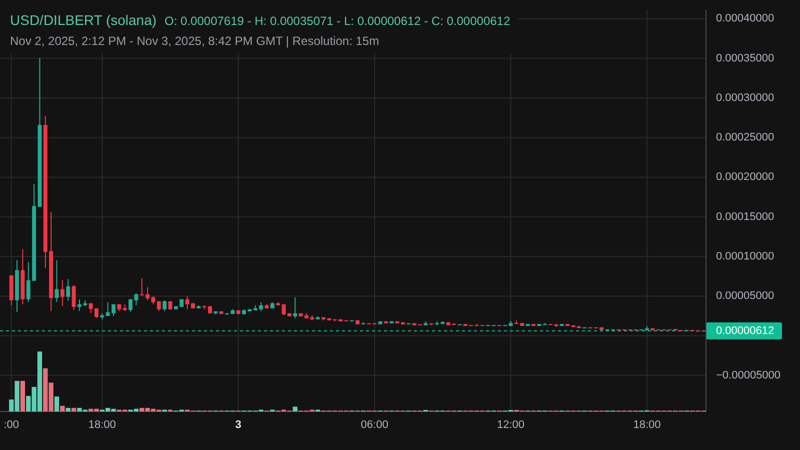  I want to click on y-tick-label: 0.00035000, so click(745, 58).